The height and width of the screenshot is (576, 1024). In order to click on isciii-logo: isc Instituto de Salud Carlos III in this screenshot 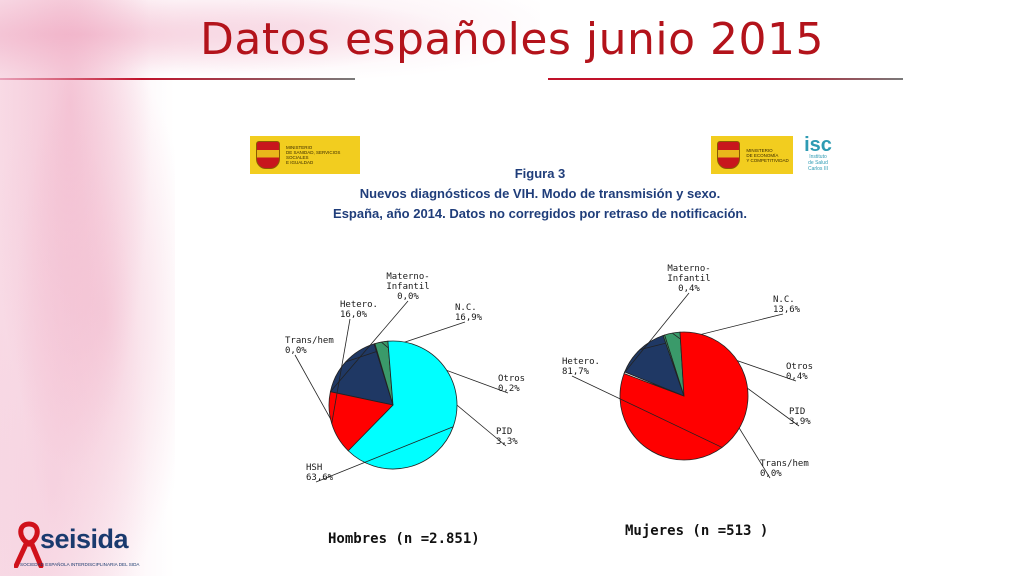, I will do `click(818, 155)`.